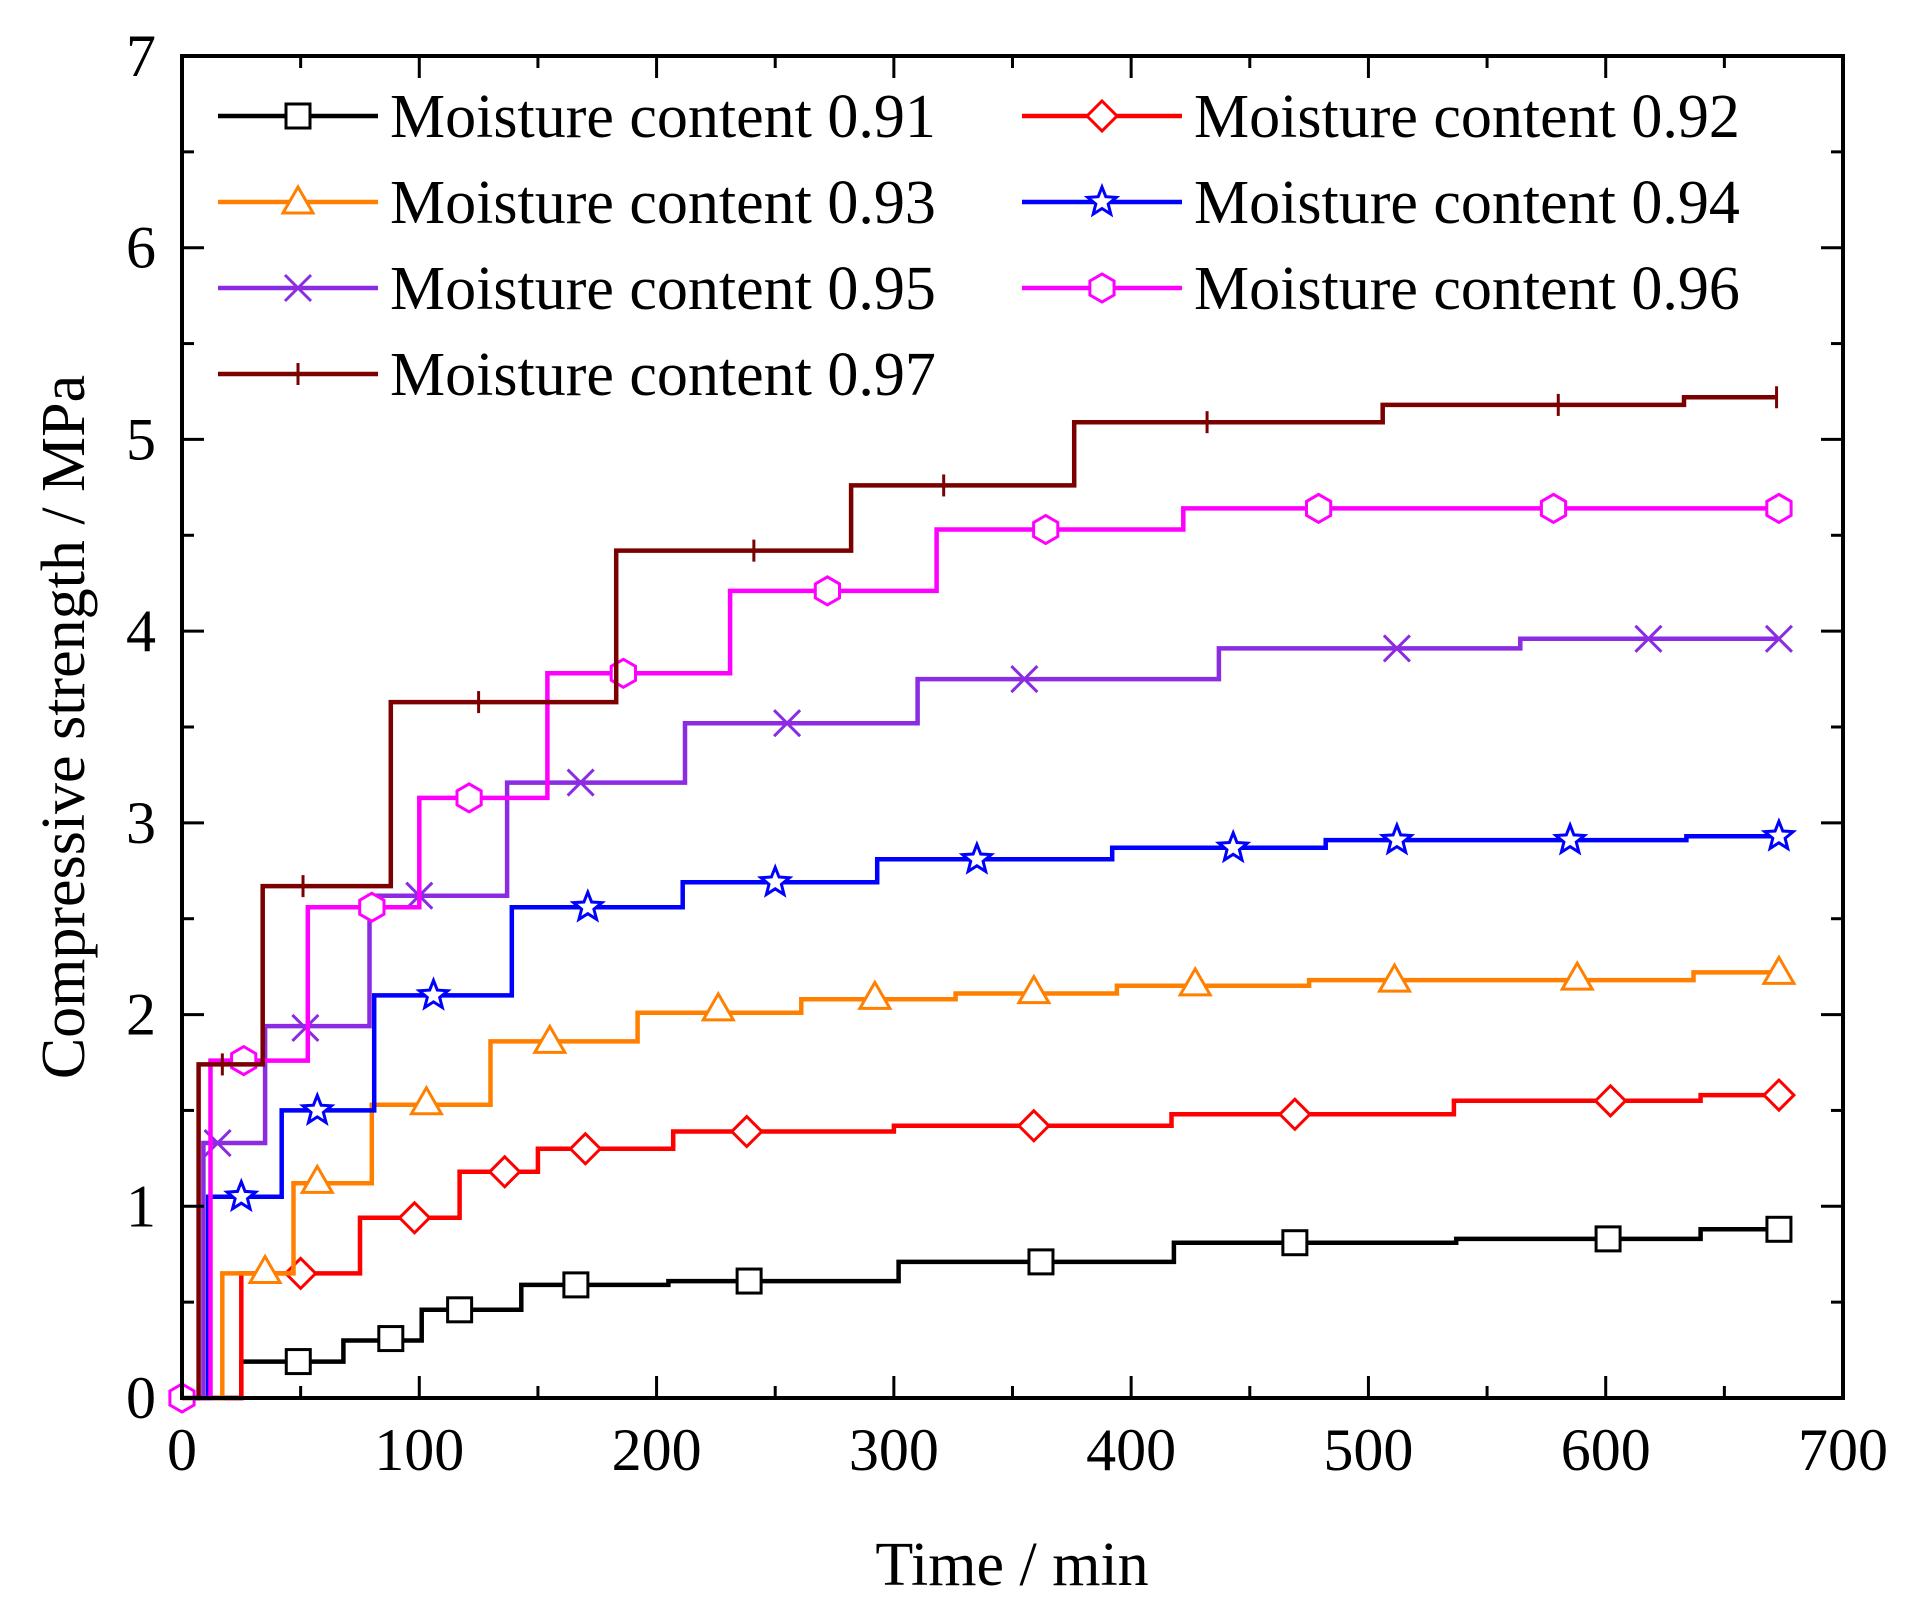  What do you see at coordinates (141, 1015) in the screenshot?
I see `y-tick-label: 2` at bounding box center [141, 1015].